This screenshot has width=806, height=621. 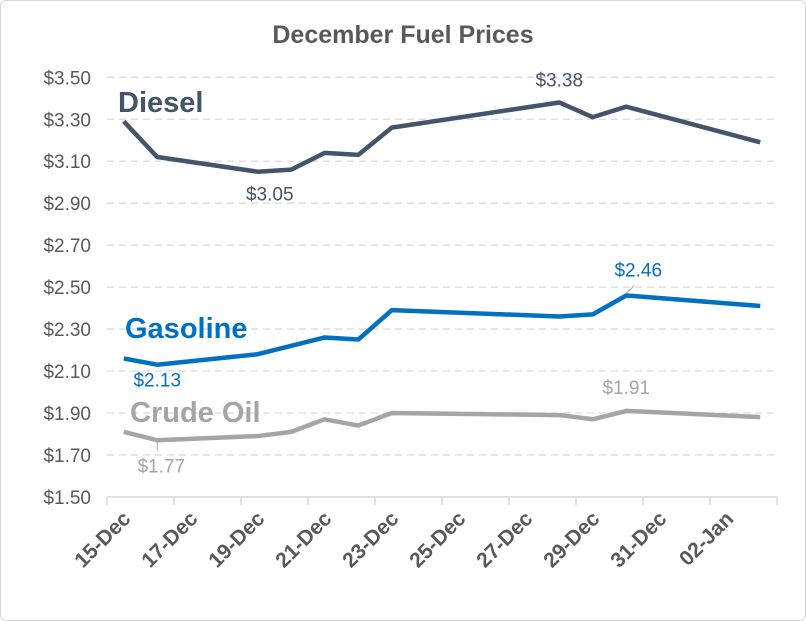 What do you see at coordinates (236, 539) in the screenshot?
I see `x-tick-label: 19-Dec` at bounding box center [236, 539].